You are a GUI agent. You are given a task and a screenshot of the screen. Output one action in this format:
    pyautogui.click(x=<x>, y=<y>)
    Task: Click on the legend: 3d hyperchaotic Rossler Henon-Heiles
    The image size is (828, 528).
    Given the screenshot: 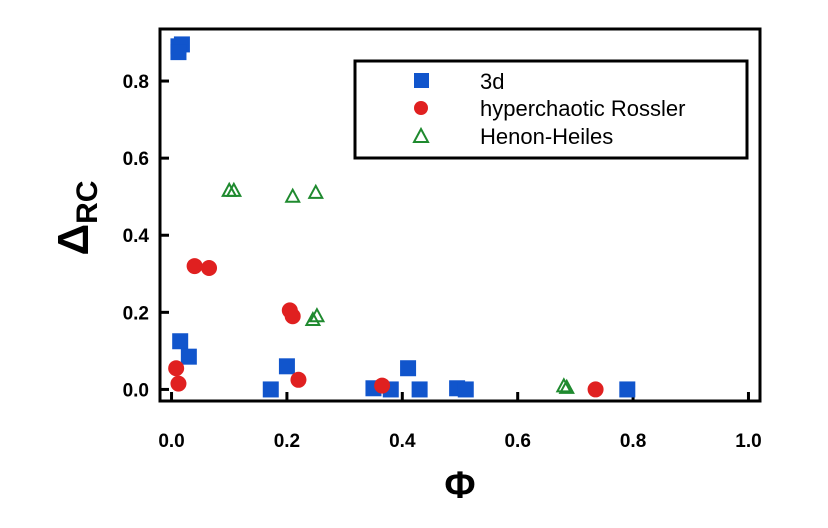 What is the action you would take?
    pyautogui.click(x=551, y=109)
    